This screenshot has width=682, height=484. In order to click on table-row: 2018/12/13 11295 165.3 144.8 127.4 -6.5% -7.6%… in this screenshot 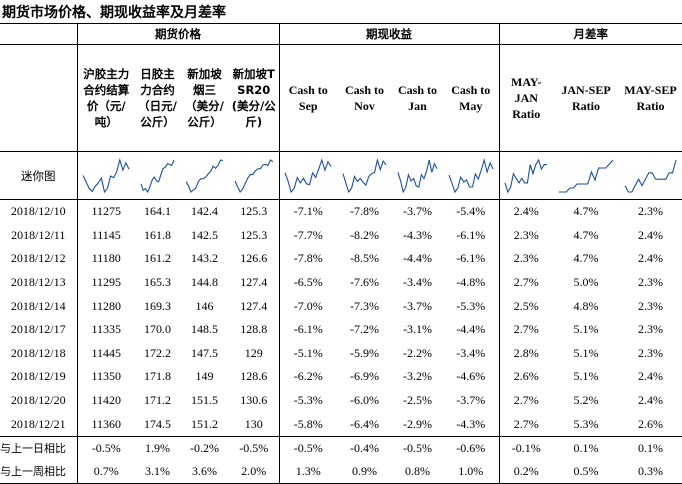, I will do `click(341, 282)`.